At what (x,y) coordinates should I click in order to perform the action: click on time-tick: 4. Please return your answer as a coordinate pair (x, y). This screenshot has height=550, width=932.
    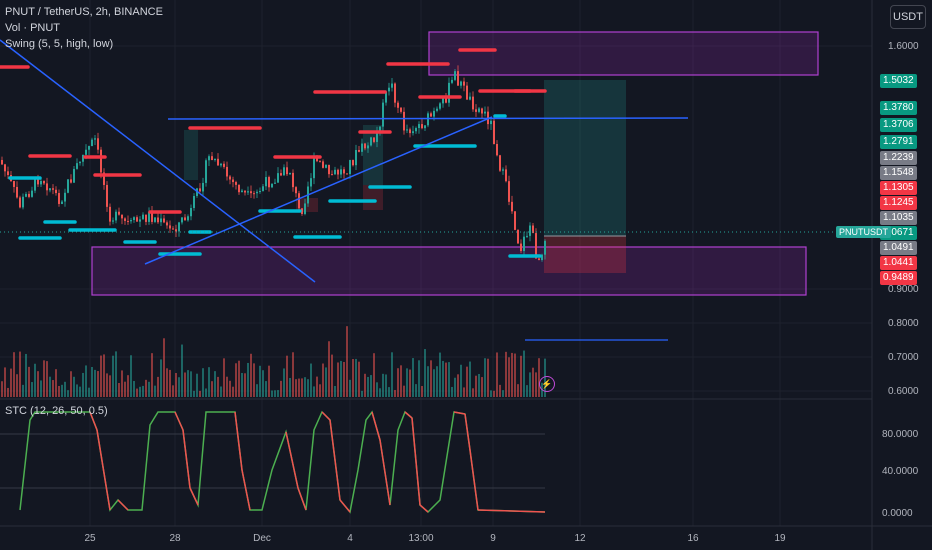
    Looking at the image, I should click on (350, 538).